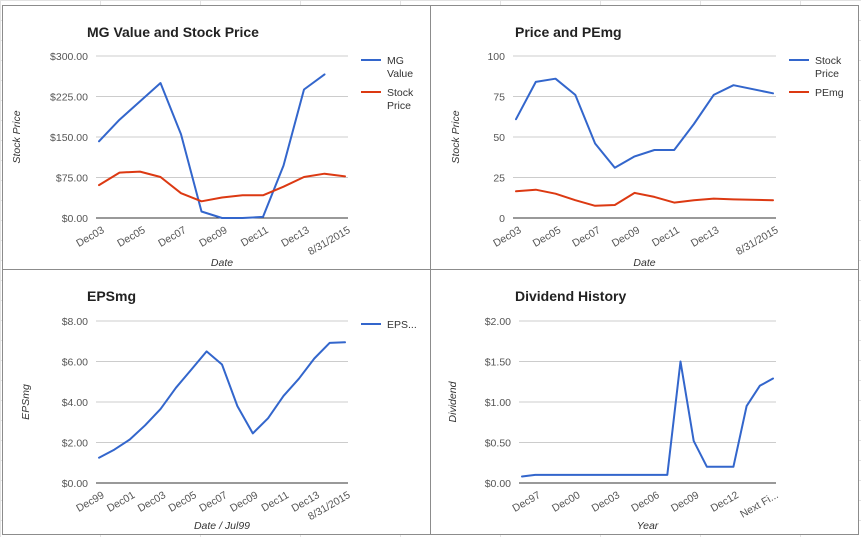 The width and height of the screenshot is (861, 537). What do you see at coordinates (222, 526) in the screenshot?
I see `x-axis-title: Date / Jul99` at bounding box center [222, 526].